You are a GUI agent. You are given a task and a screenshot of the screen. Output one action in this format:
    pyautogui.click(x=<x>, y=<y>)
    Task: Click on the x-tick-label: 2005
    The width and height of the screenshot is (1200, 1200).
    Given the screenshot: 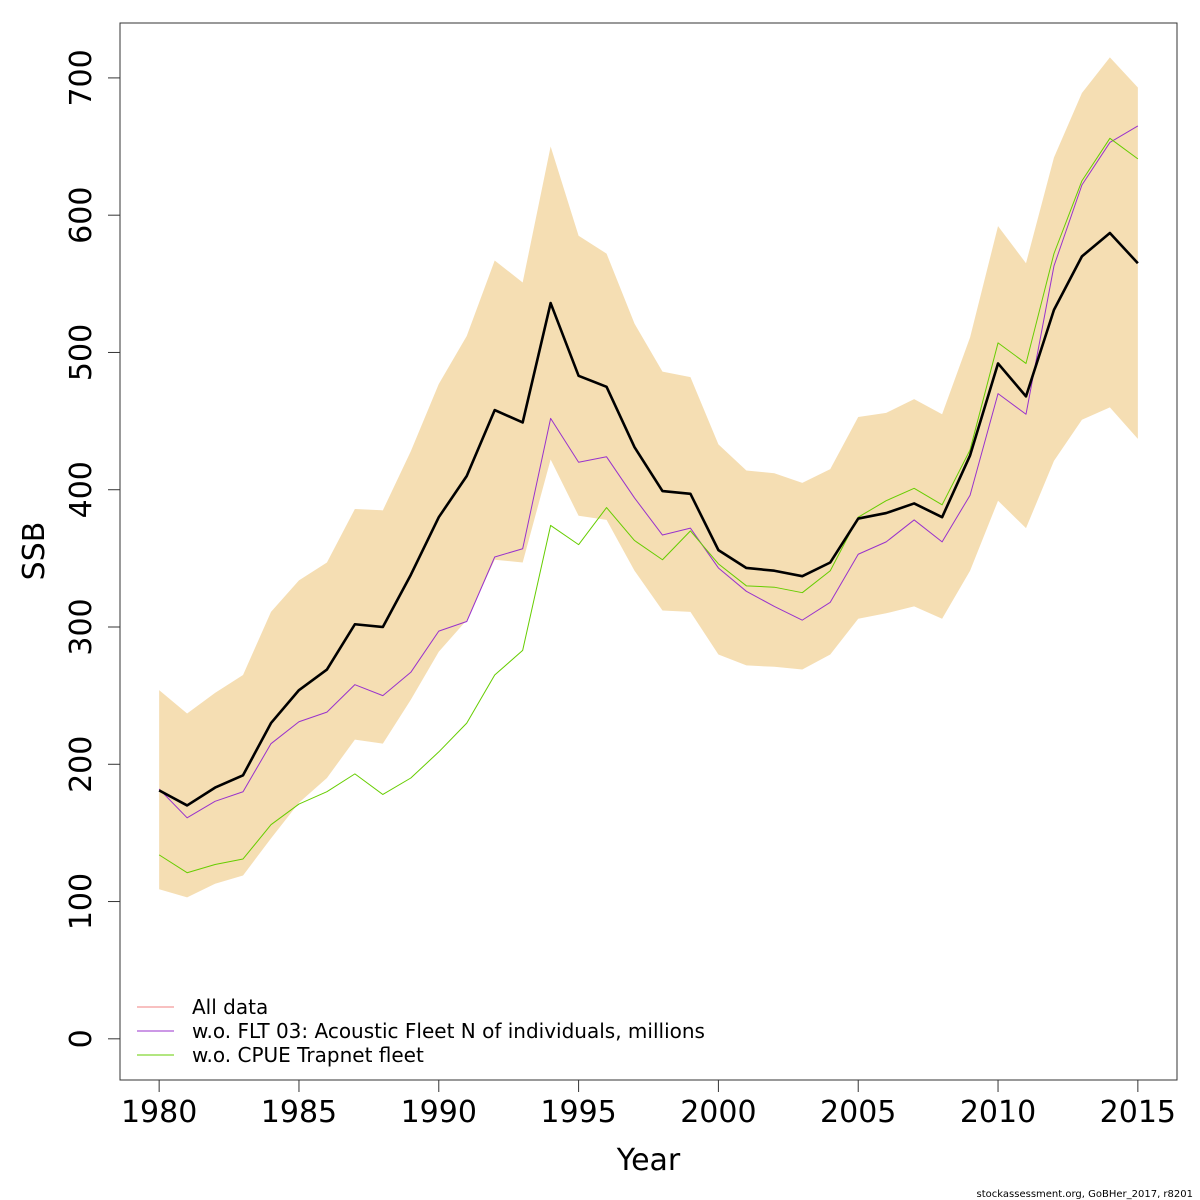 What is the action you would take?
    pyautogui.click(x=858, y=1112)
    